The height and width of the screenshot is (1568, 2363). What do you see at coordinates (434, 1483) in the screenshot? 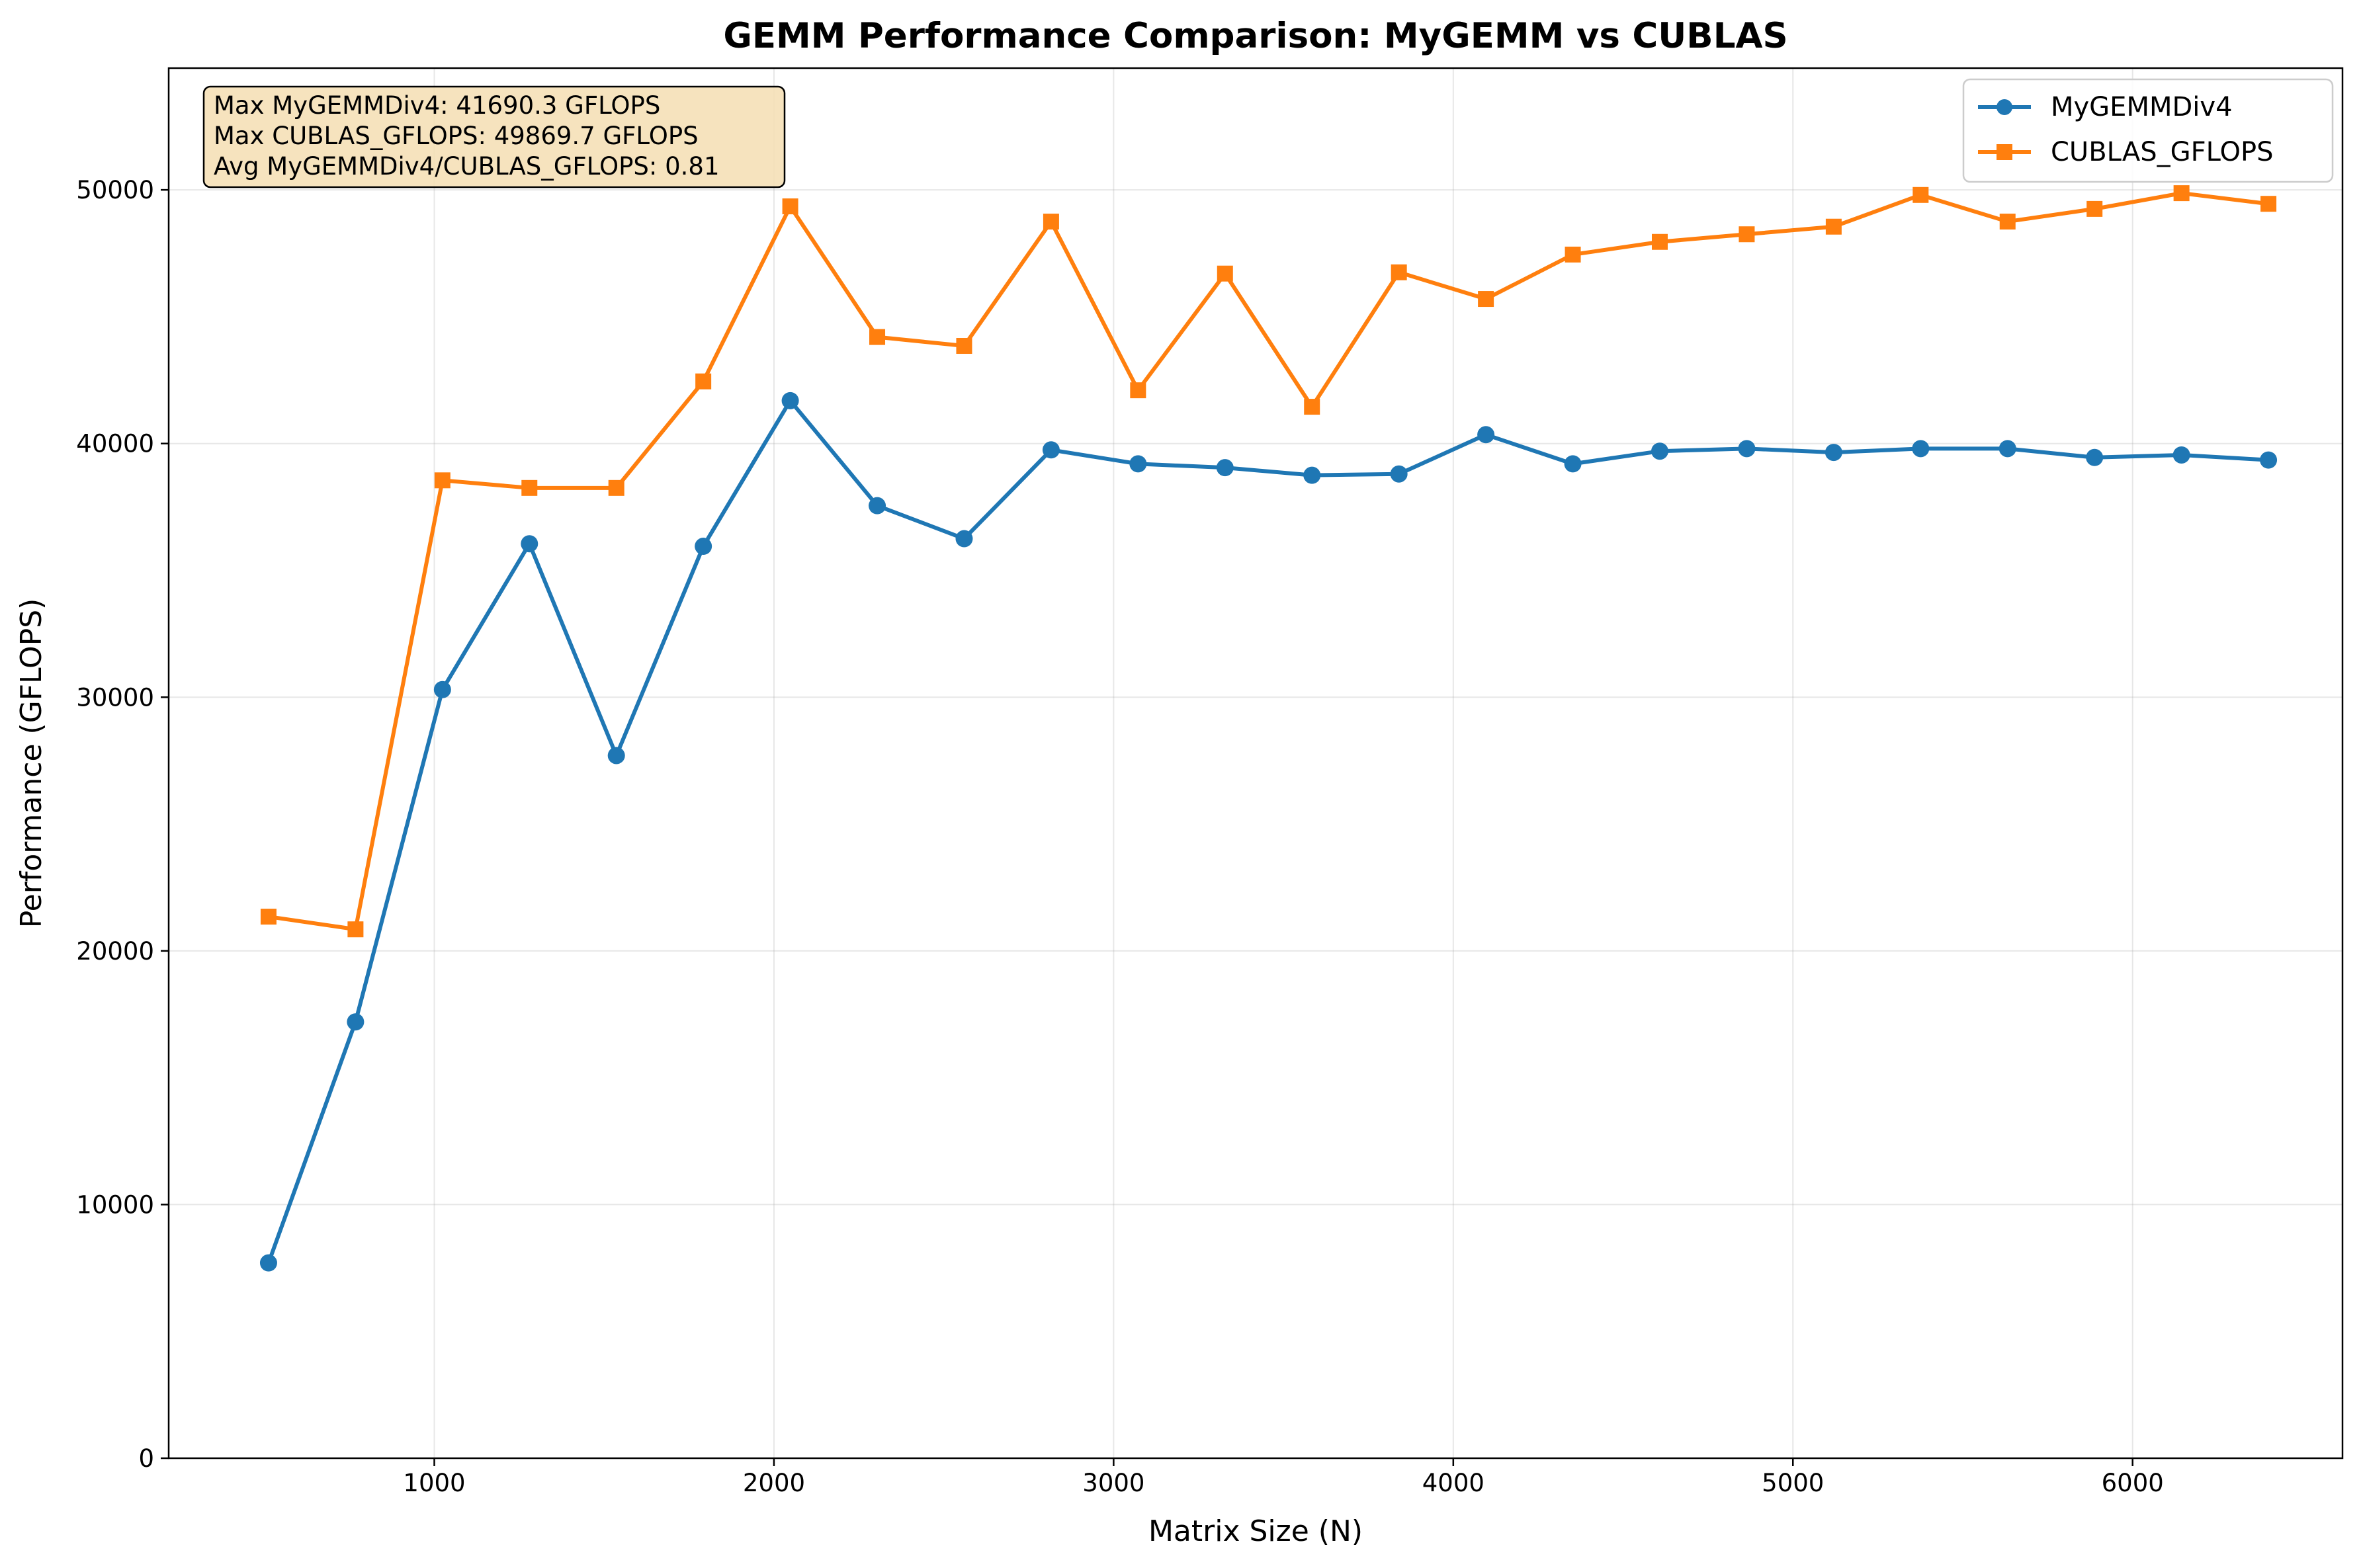
I see `x-tick-label: 1000` at bounding box center [434, 1483].